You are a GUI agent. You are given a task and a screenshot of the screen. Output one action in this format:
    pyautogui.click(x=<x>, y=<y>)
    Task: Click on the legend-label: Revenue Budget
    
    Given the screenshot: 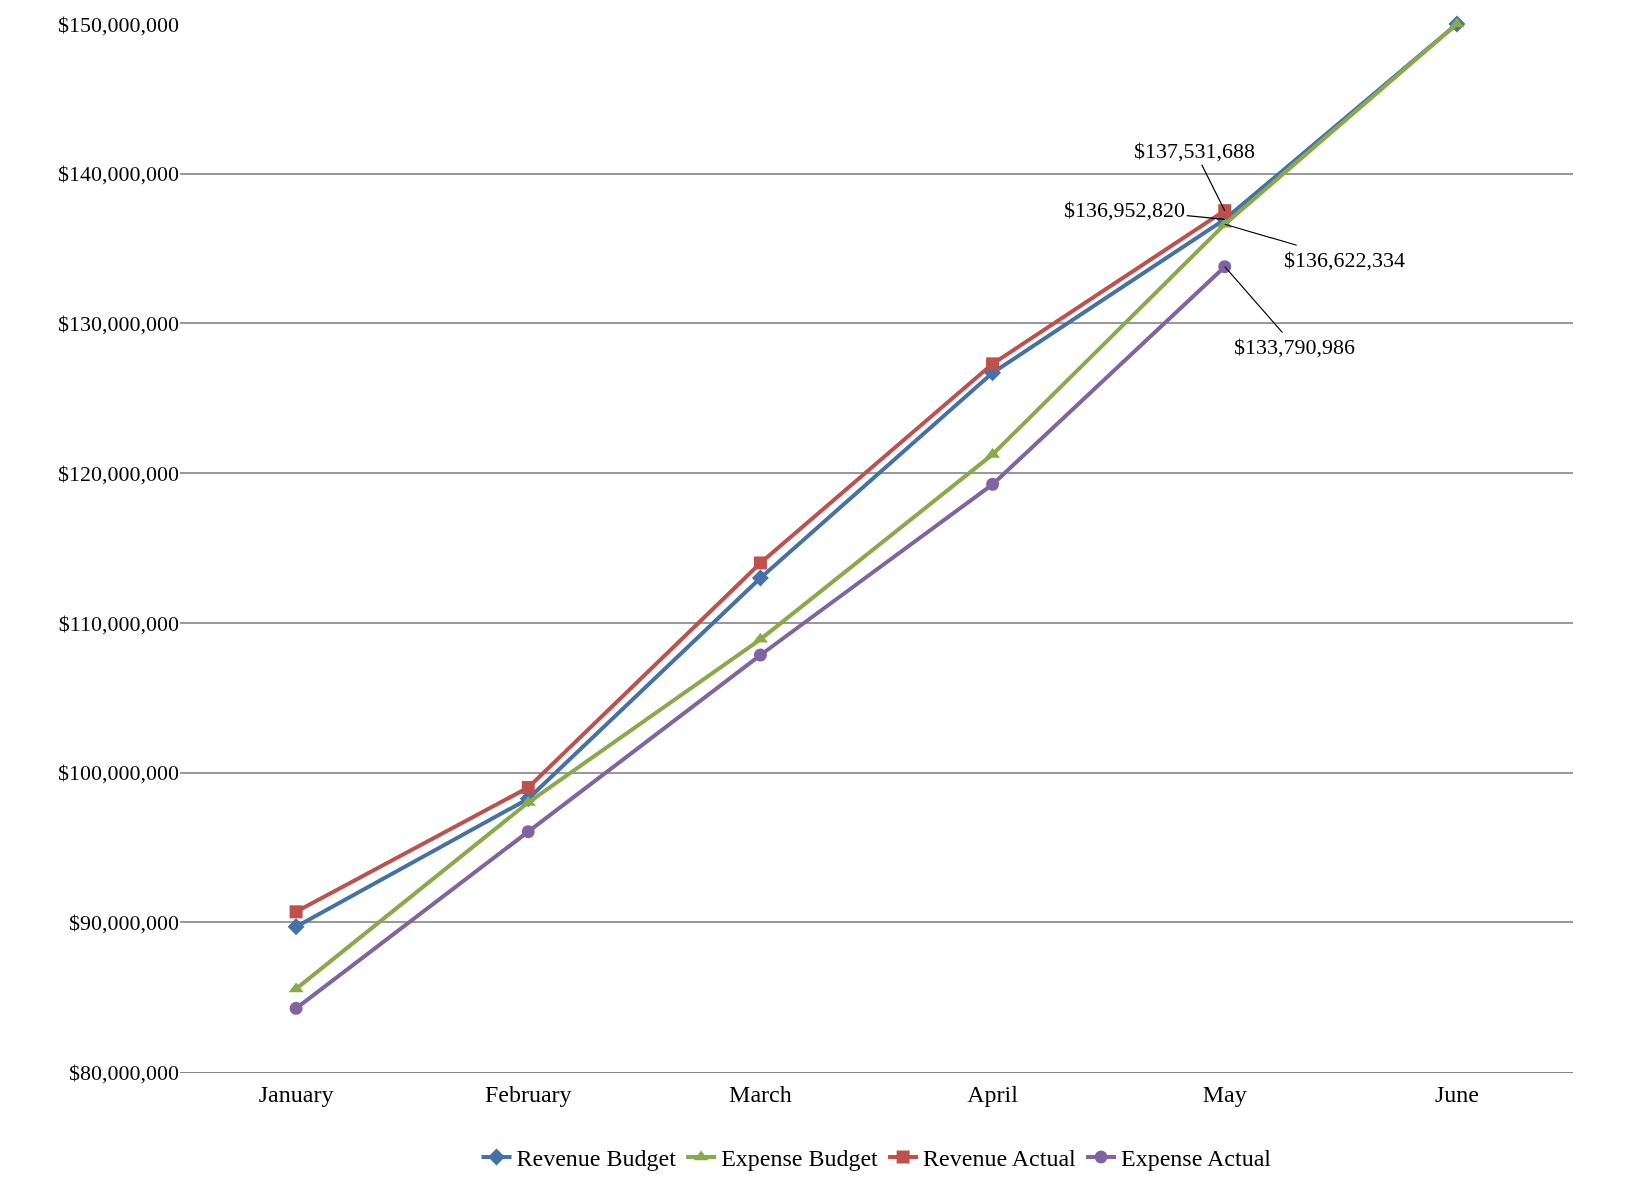 What is the action you would take?
    pyautogui.click(x=596, y=1158)
    